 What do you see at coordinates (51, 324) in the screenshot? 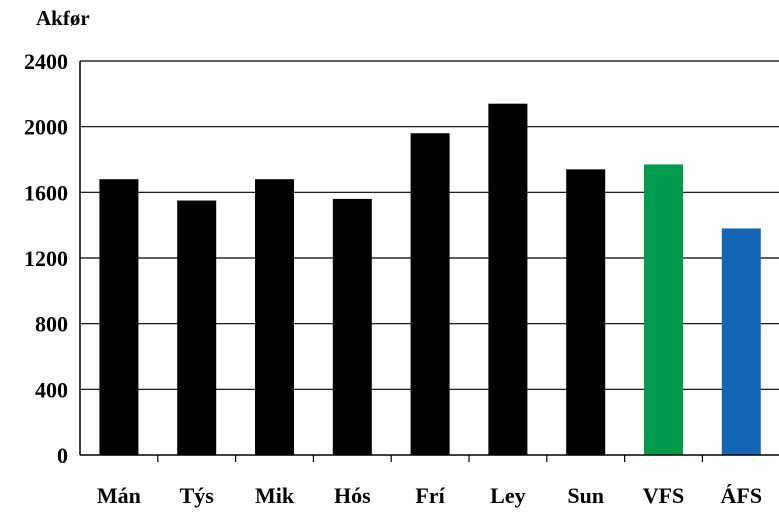
I see `y-tick-label: 800` at bounding box center [51, 324].